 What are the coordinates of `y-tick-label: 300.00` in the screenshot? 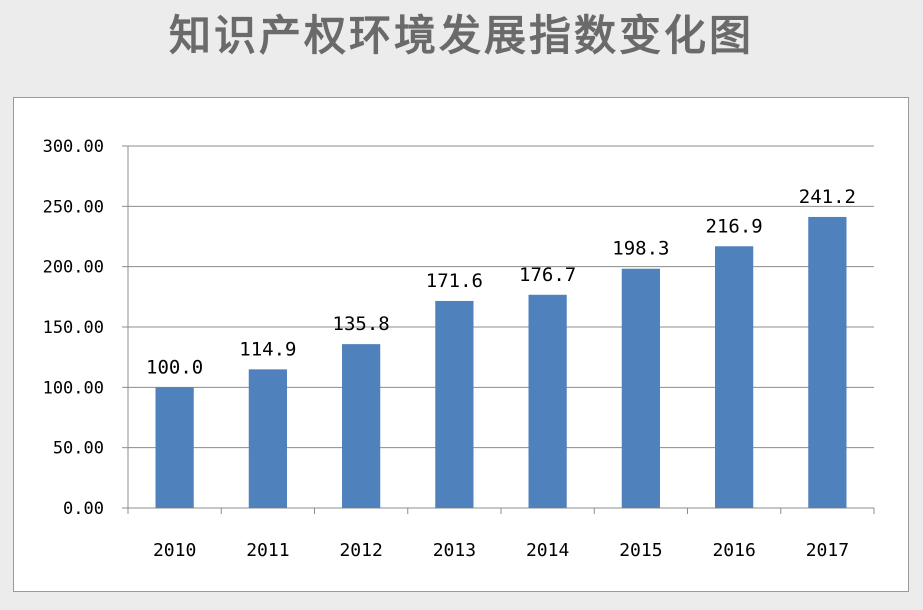 It's located at (73, 147).